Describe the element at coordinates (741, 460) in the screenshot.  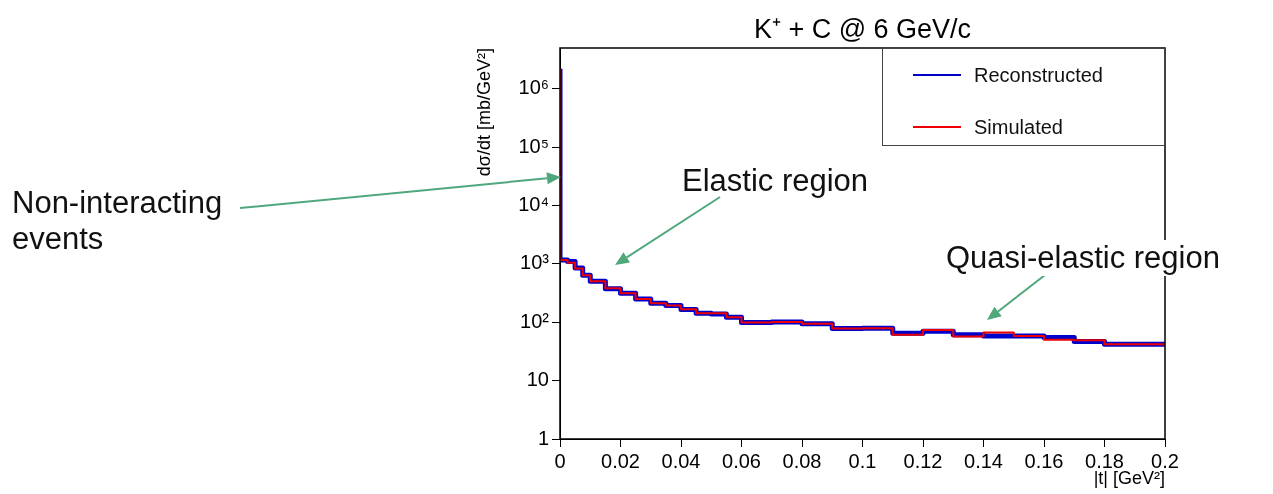
I see `x-tick-label: 0.06` at that location.